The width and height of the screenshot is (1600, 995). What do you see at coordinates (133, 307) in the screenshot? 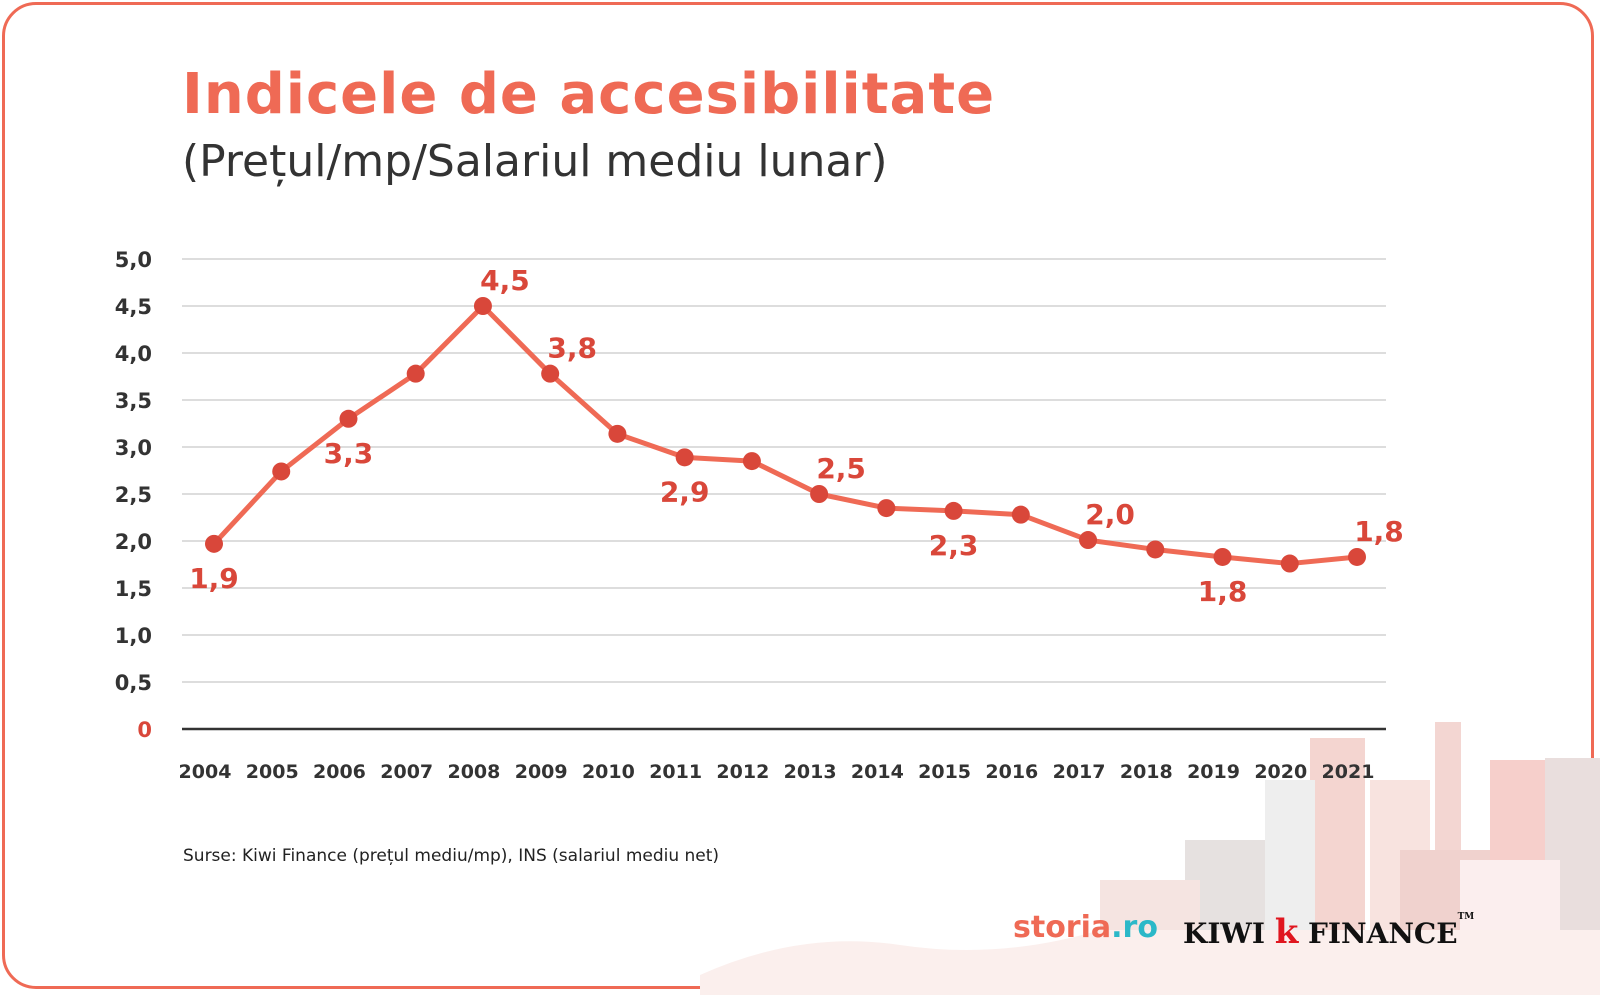
I see `y-tick-label: 4,5` at bounding box center [133, 307].